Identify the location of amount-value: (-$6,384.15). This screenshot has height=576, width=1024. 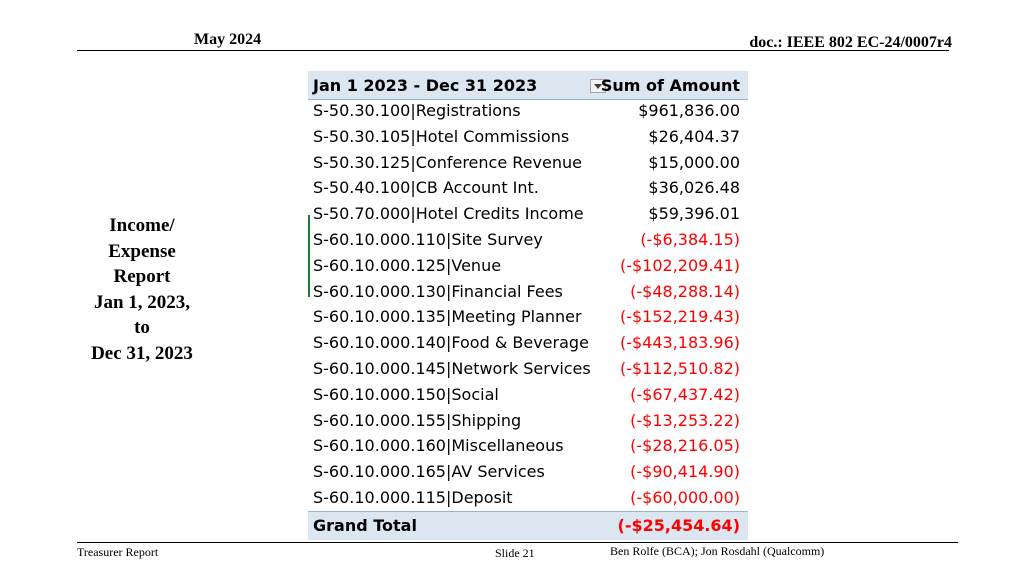
(690, 239).